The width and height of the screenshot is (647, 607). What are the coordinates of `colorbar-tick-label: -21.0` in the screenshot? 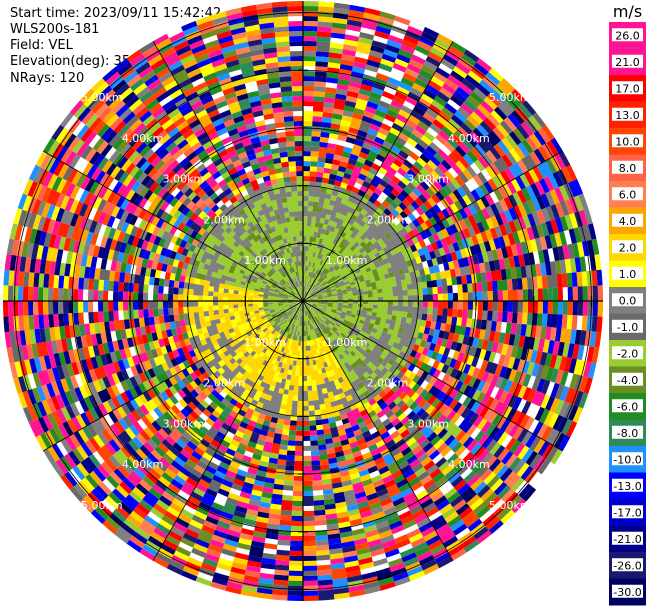 It's located at (627, 539).